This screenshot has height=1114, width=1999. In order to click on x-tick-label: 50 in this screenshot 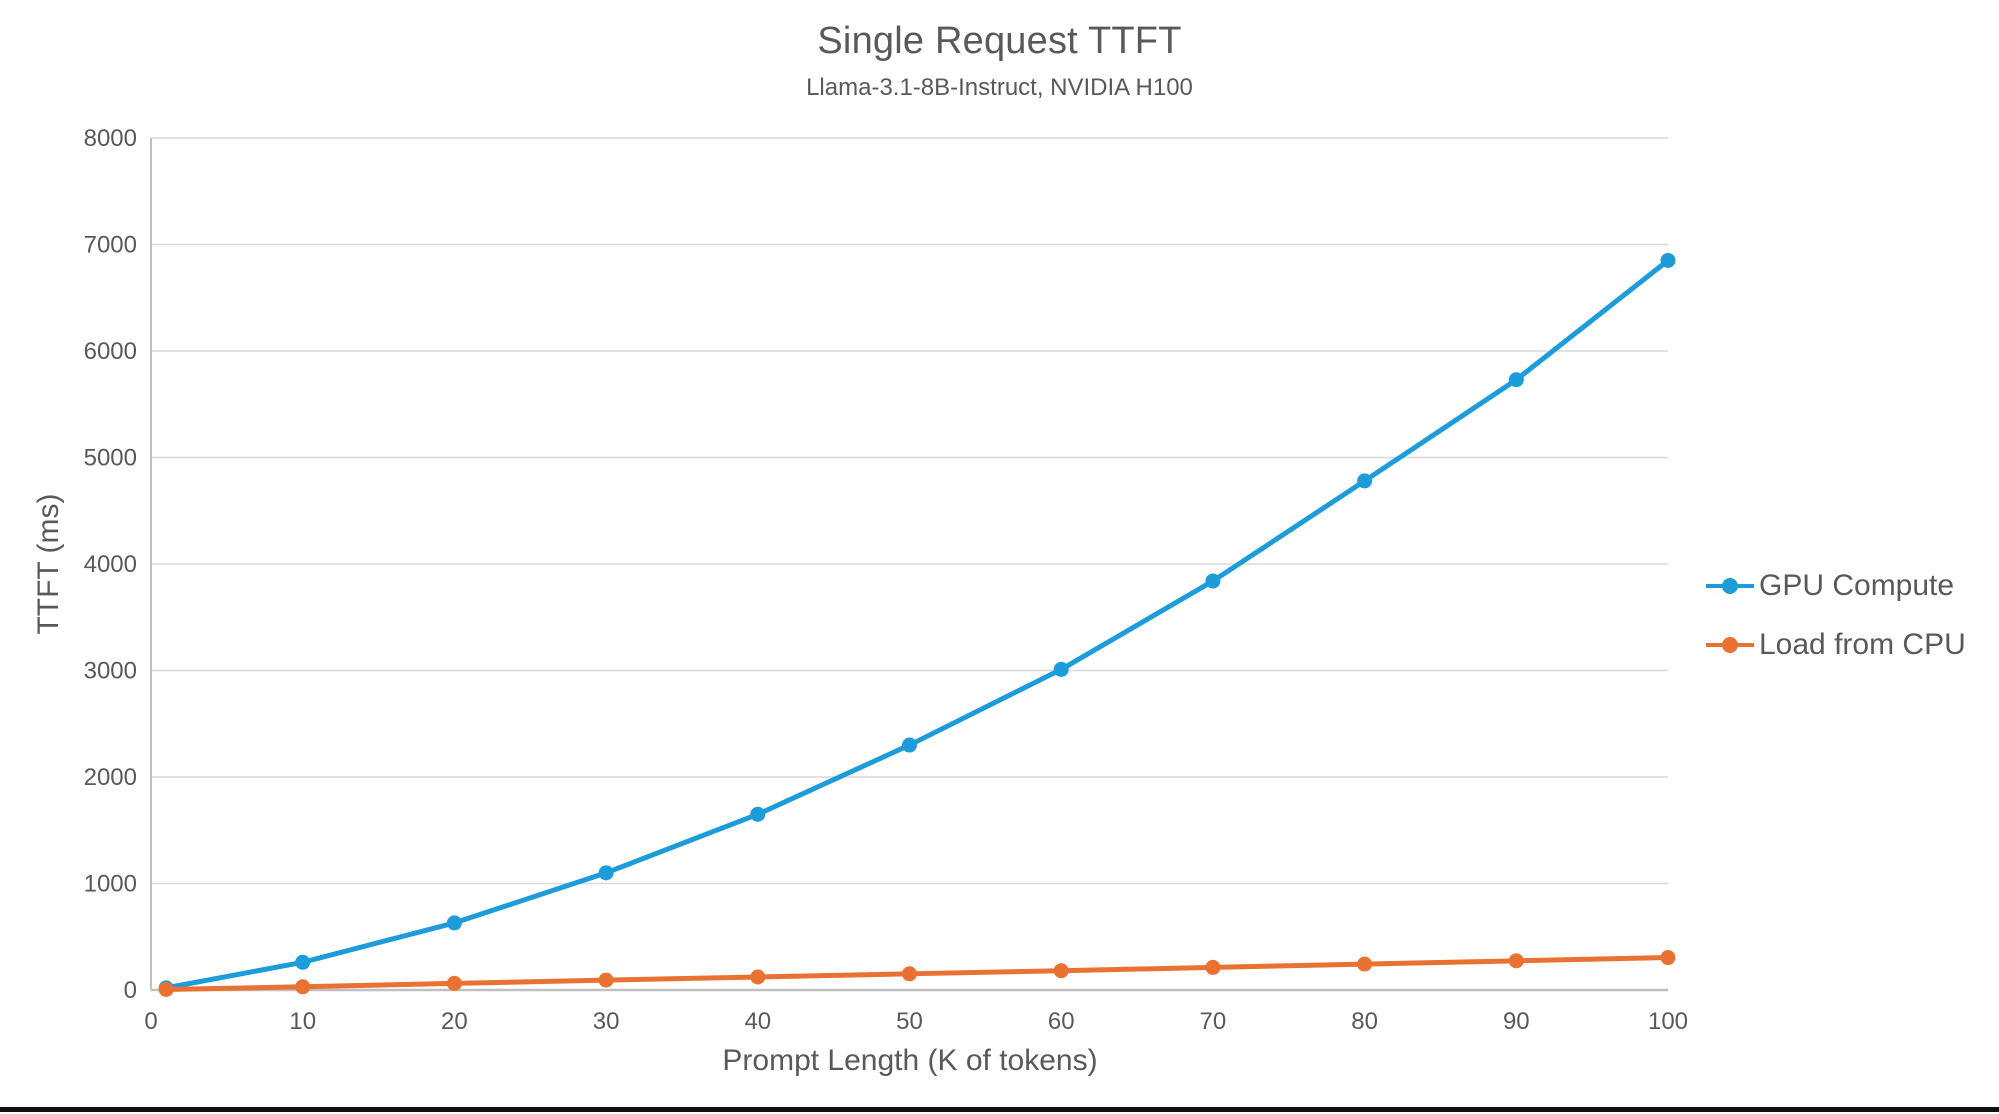, I will do `click(909, 1021)`.